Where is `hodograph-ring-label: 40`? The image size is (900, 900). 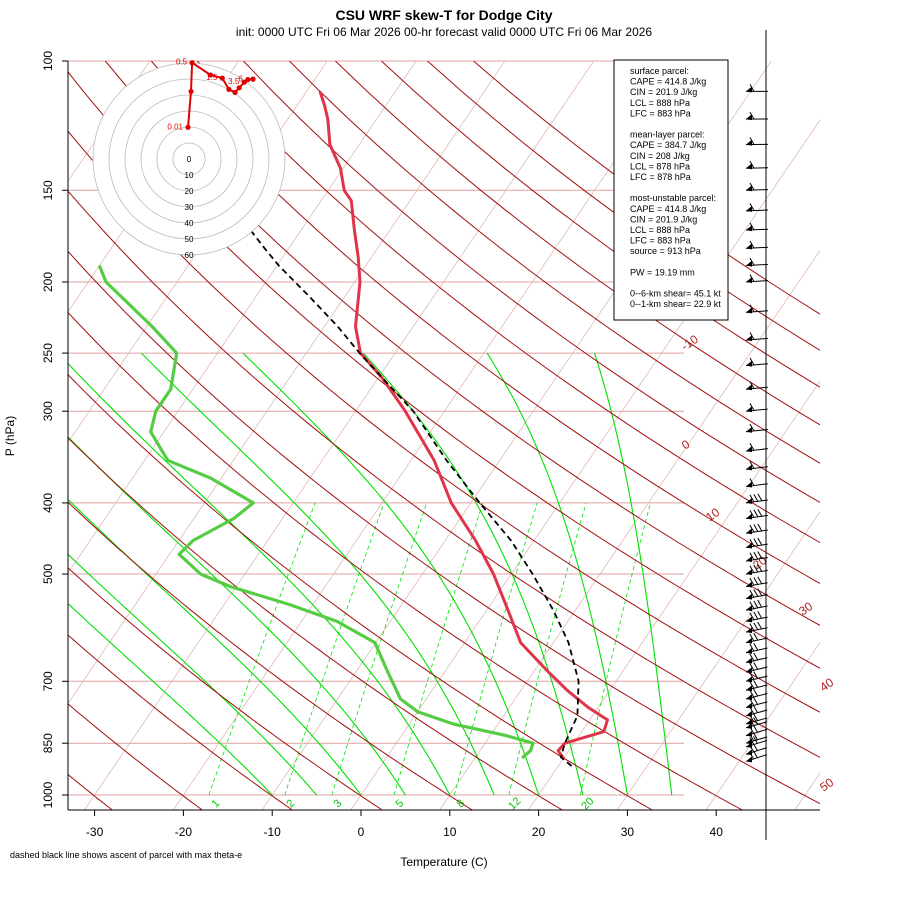
hodograph-ring-label: 40 is located at coordinates (189, 223).